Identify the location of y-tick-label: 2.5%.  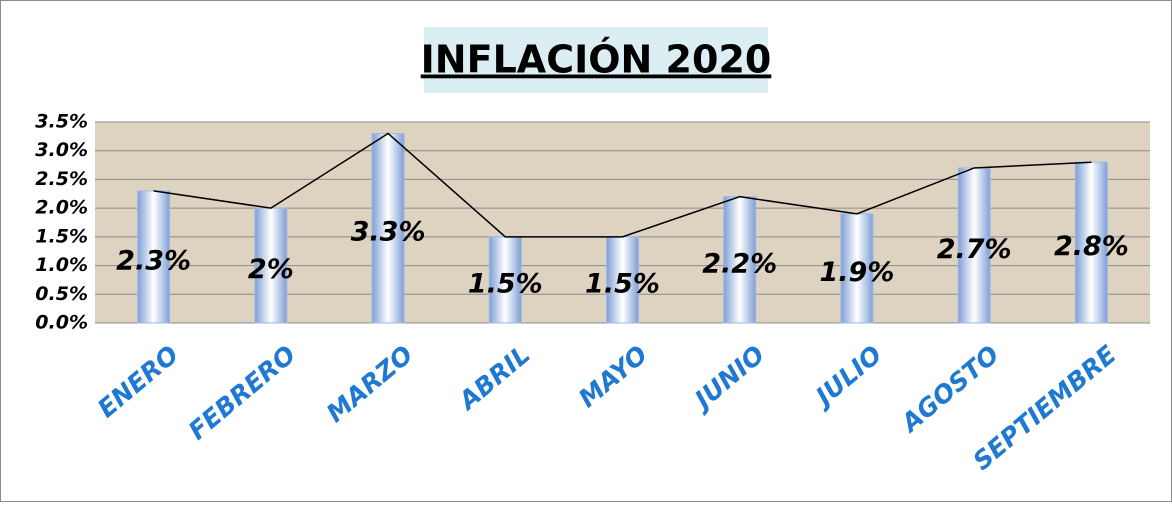
(61, 179).